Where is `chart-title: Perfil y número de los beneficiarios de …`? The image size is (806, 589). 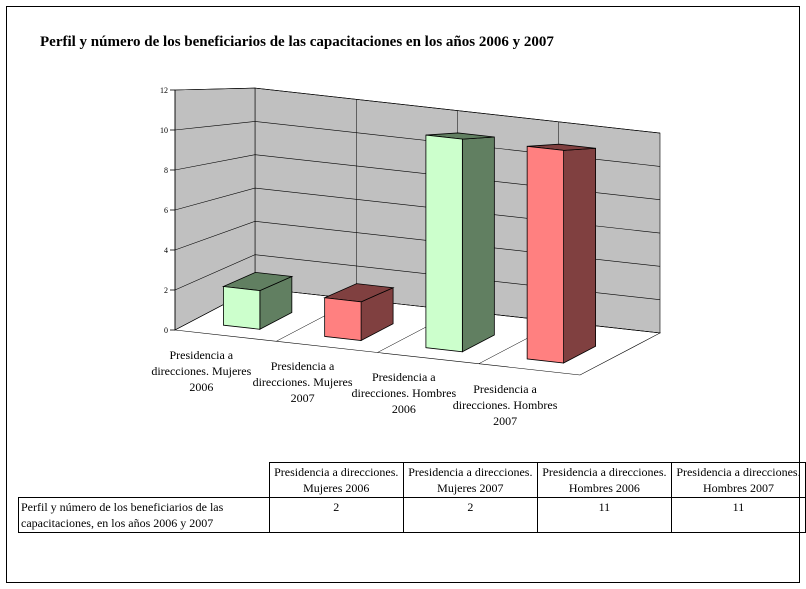 chart-title: Perfil y número de los beneficiarios de … is located at coordinates (297, 42).